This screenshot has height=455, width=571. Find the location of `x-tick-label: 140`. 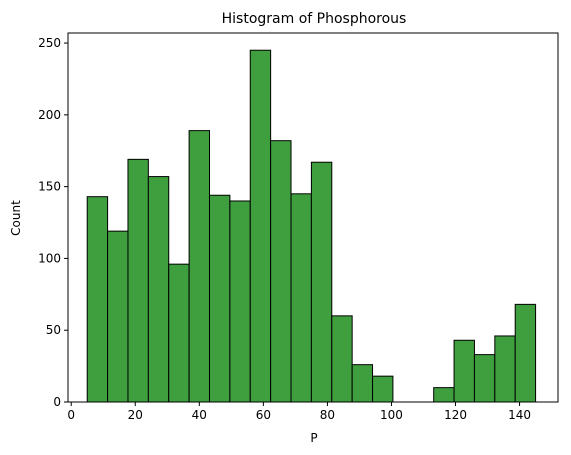

x-tick-label: 140 is located at coordinates (519, 415).